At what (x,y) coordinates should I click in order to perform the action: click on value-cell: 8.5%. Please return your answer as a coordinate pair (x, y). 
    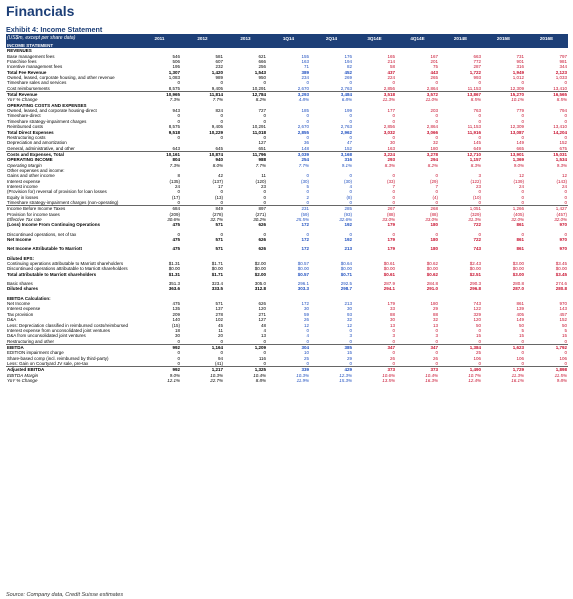
    Looking at the image, I should click on (475, 100).